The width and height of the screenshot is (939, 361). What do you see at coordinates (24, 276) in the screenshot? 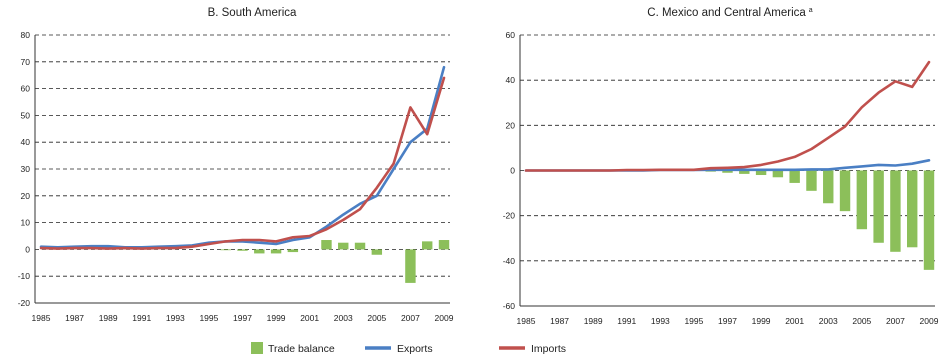
I see `y-tick-label: -10` at bounding box center [24, 276].